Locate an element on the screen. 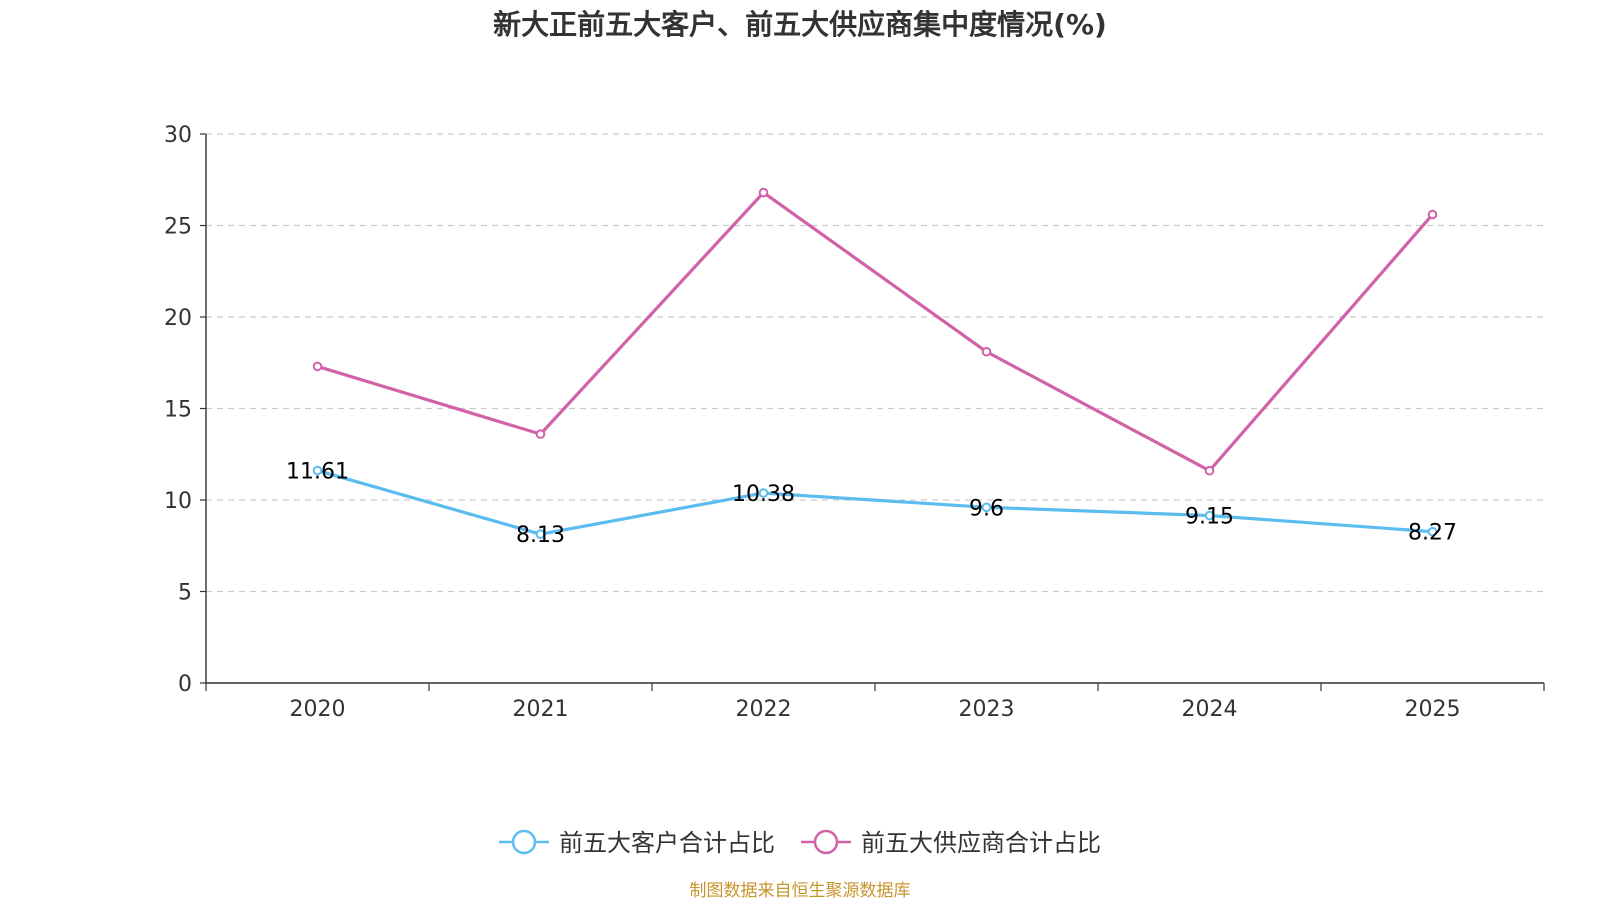  data-label-2023: 9.6 is located at coordinates (986, 508).